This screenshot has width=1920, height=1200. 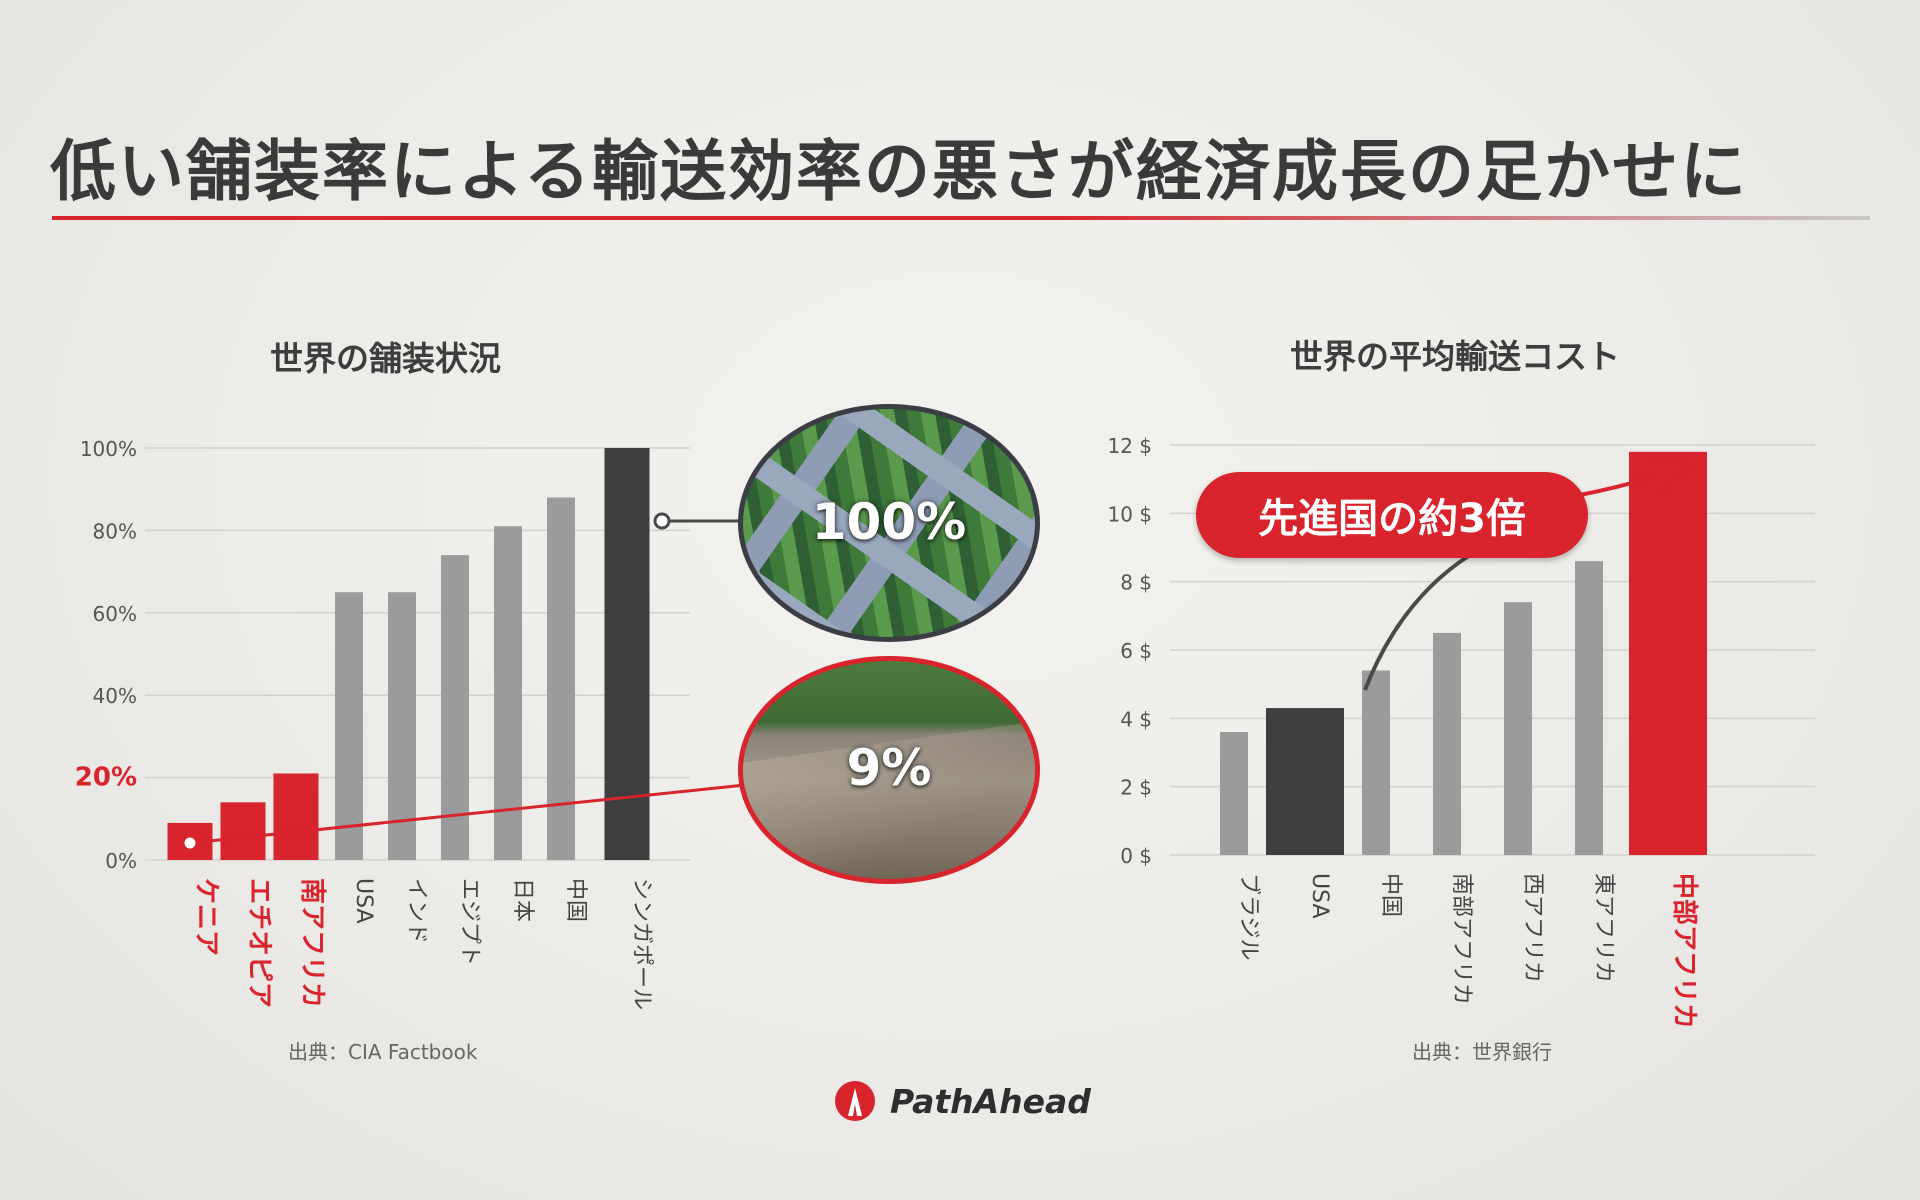 What do you see at coordinates (1248, 917) in the screenshot?
I see `x-tick-label: ブラジル` at bounding box center [1248, 917].